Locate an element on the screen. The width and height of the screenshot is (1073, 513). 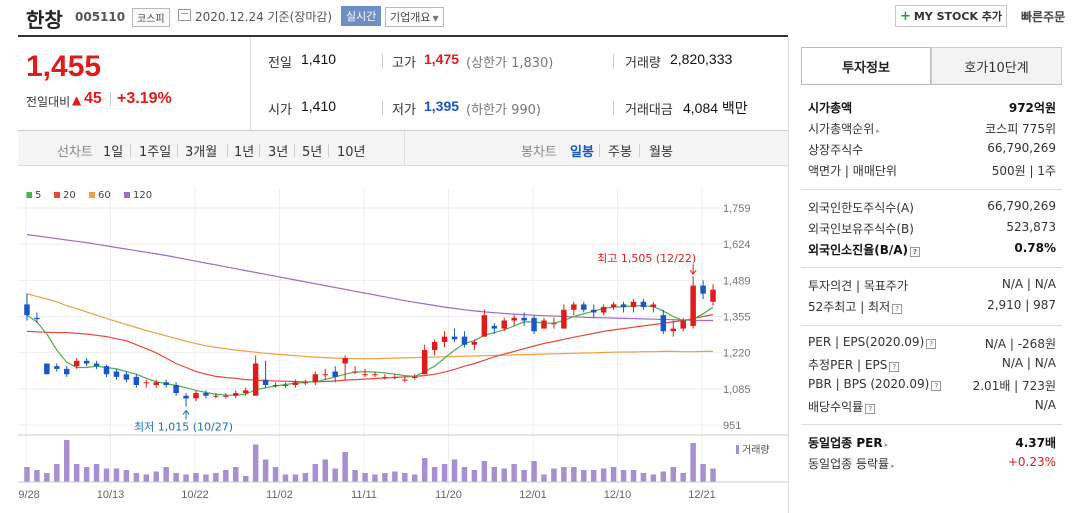
invest-row-value: +0.23% is located at coordinates (1031, 462).